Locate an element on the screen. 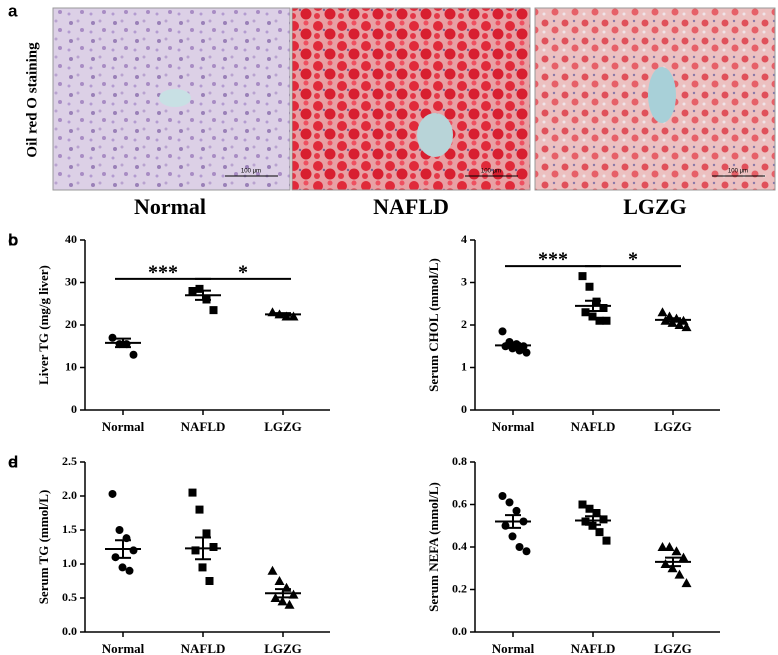  y-tick-label: 1.0 is located at coordinates (69, 563).